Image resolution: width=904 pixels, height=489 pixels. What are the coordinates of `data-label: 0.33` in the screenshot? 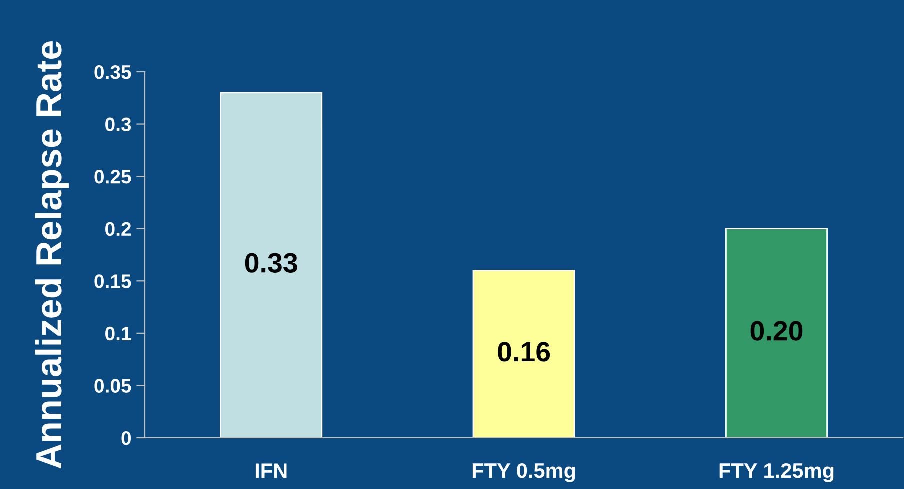 It's located at (271, 263).